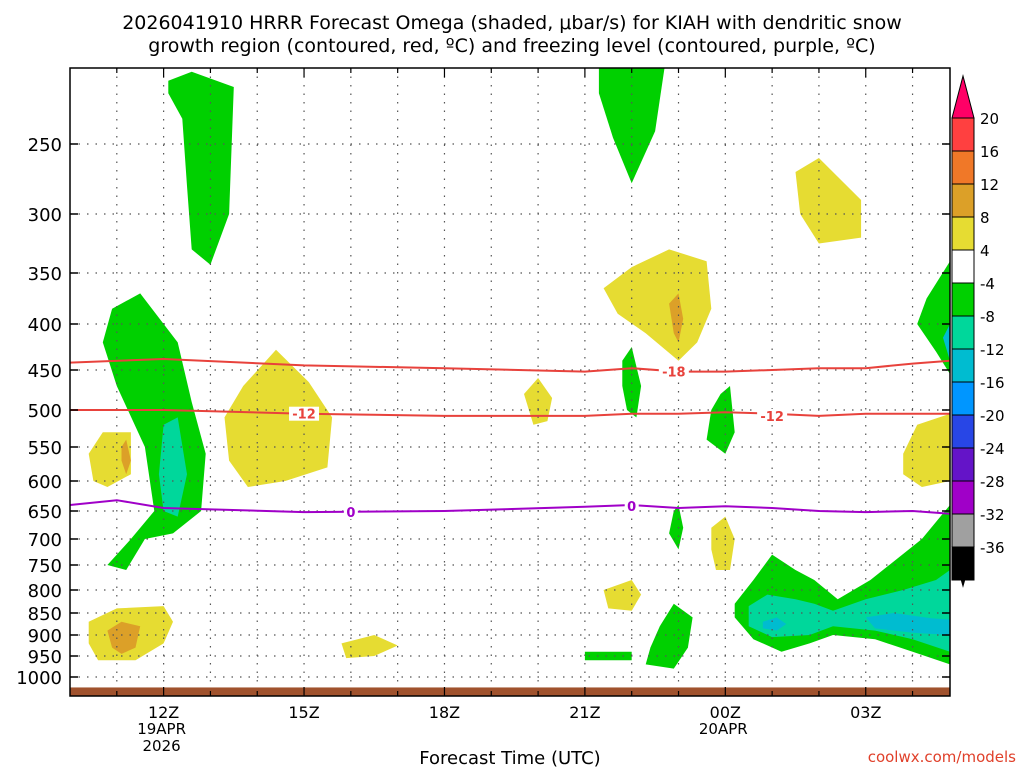 This screenshot has height=768, width=1024. What do you see at coordinates (963, 96) in the screenshot?
I see `colorbar-top-arrow` at bounding box center [963, 96].